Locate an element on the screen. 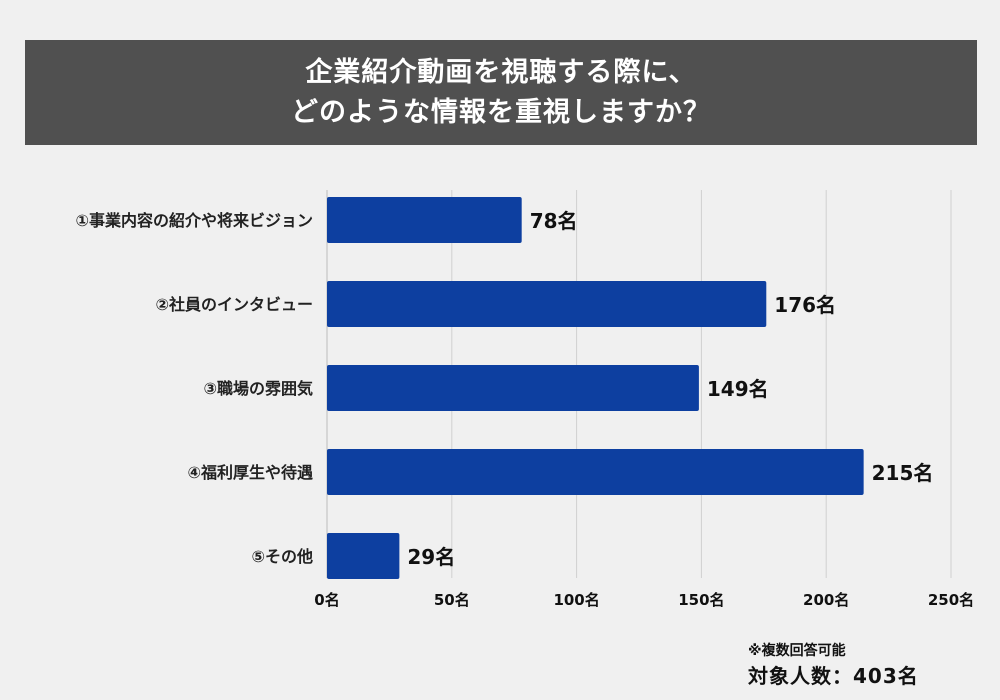  x-tick-label-250: 250名 is located at coordinates (951, 600).